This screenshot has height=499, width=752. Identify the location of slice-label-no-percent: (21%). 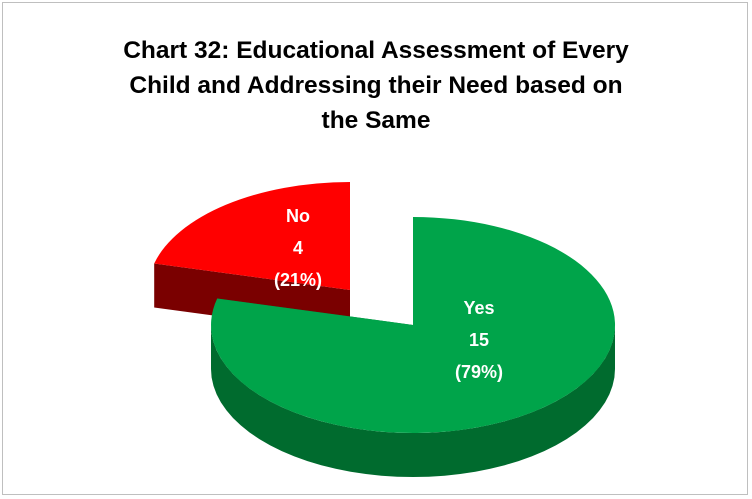
(298, 280).